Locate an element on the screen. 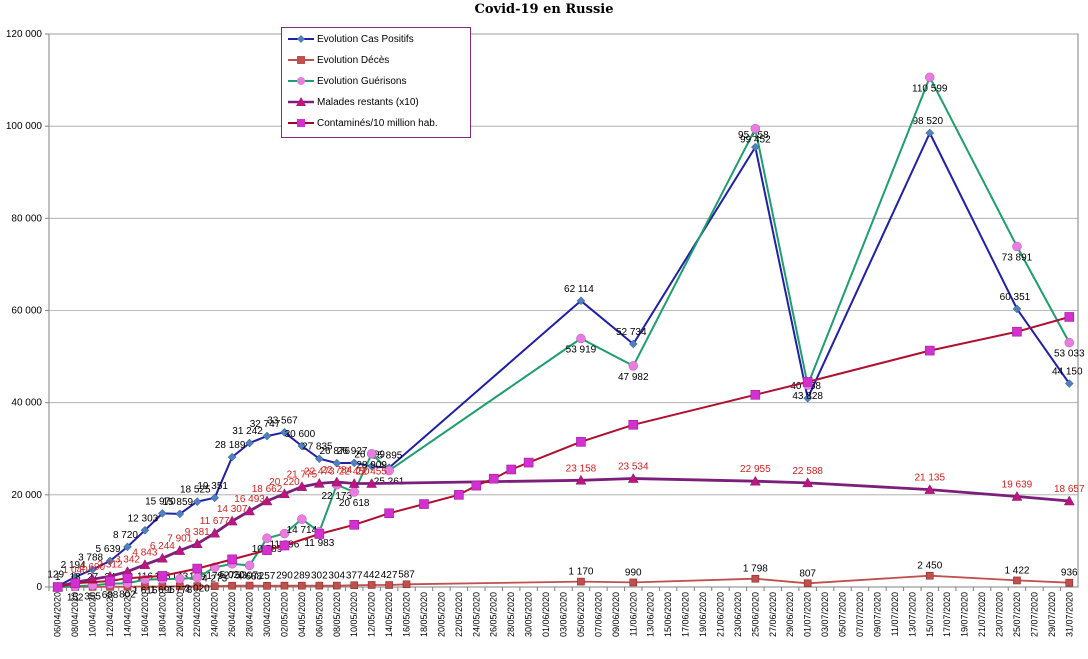 Image resolution: width=1088 pixels, height=659 pixels. x-tick-label: 27/07/2020 is located at coordinates (1034, 614).